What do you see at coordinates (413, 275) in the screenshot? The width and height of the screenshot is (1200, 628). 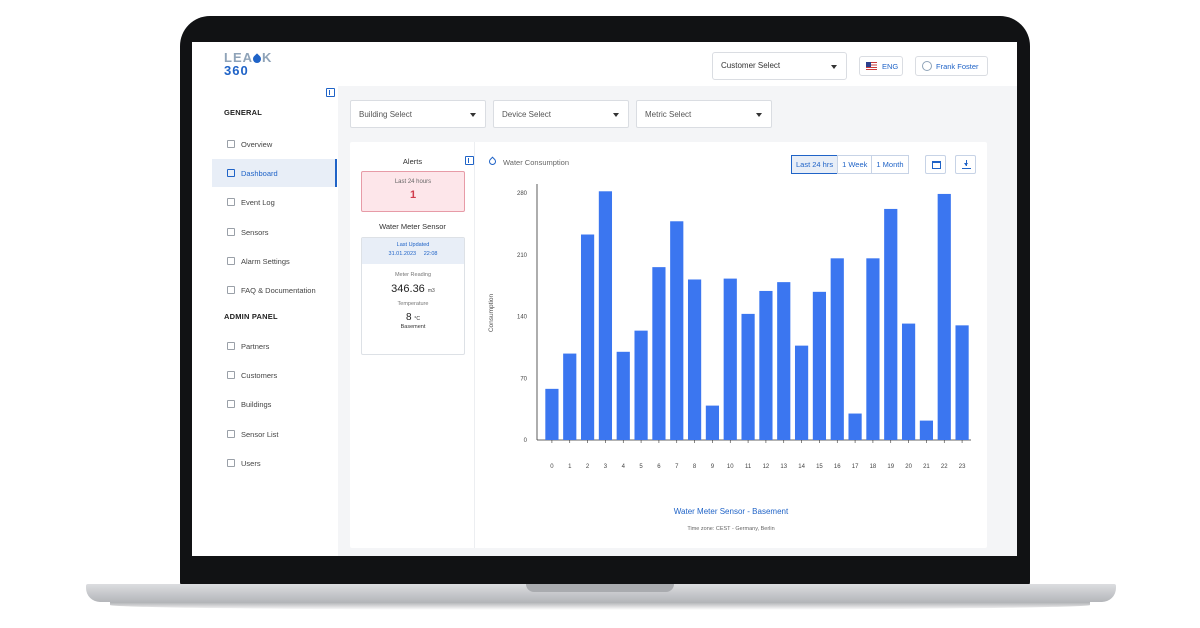 I see `meter-label: Meter Reading` at bounding box center [413, 275].